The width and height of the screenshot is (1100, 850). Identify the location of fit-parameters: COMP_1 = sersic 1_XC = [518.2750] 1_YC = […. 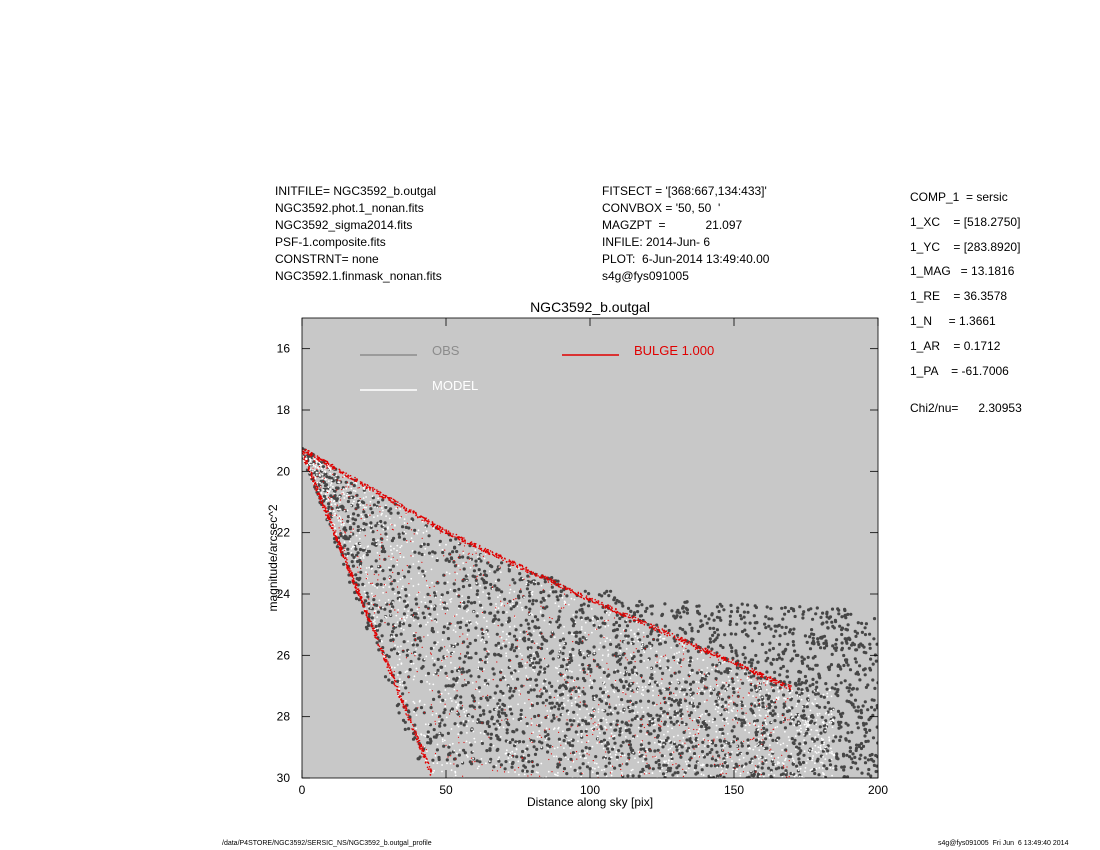
(966, 308).